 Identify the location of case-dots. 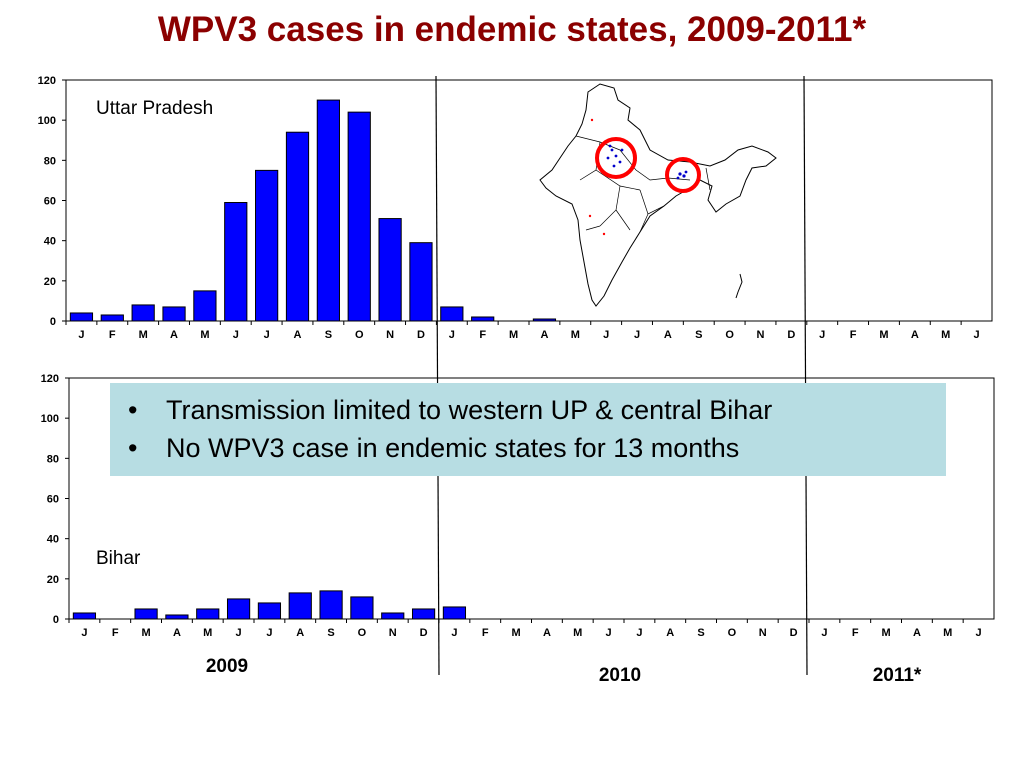
(647, 162).